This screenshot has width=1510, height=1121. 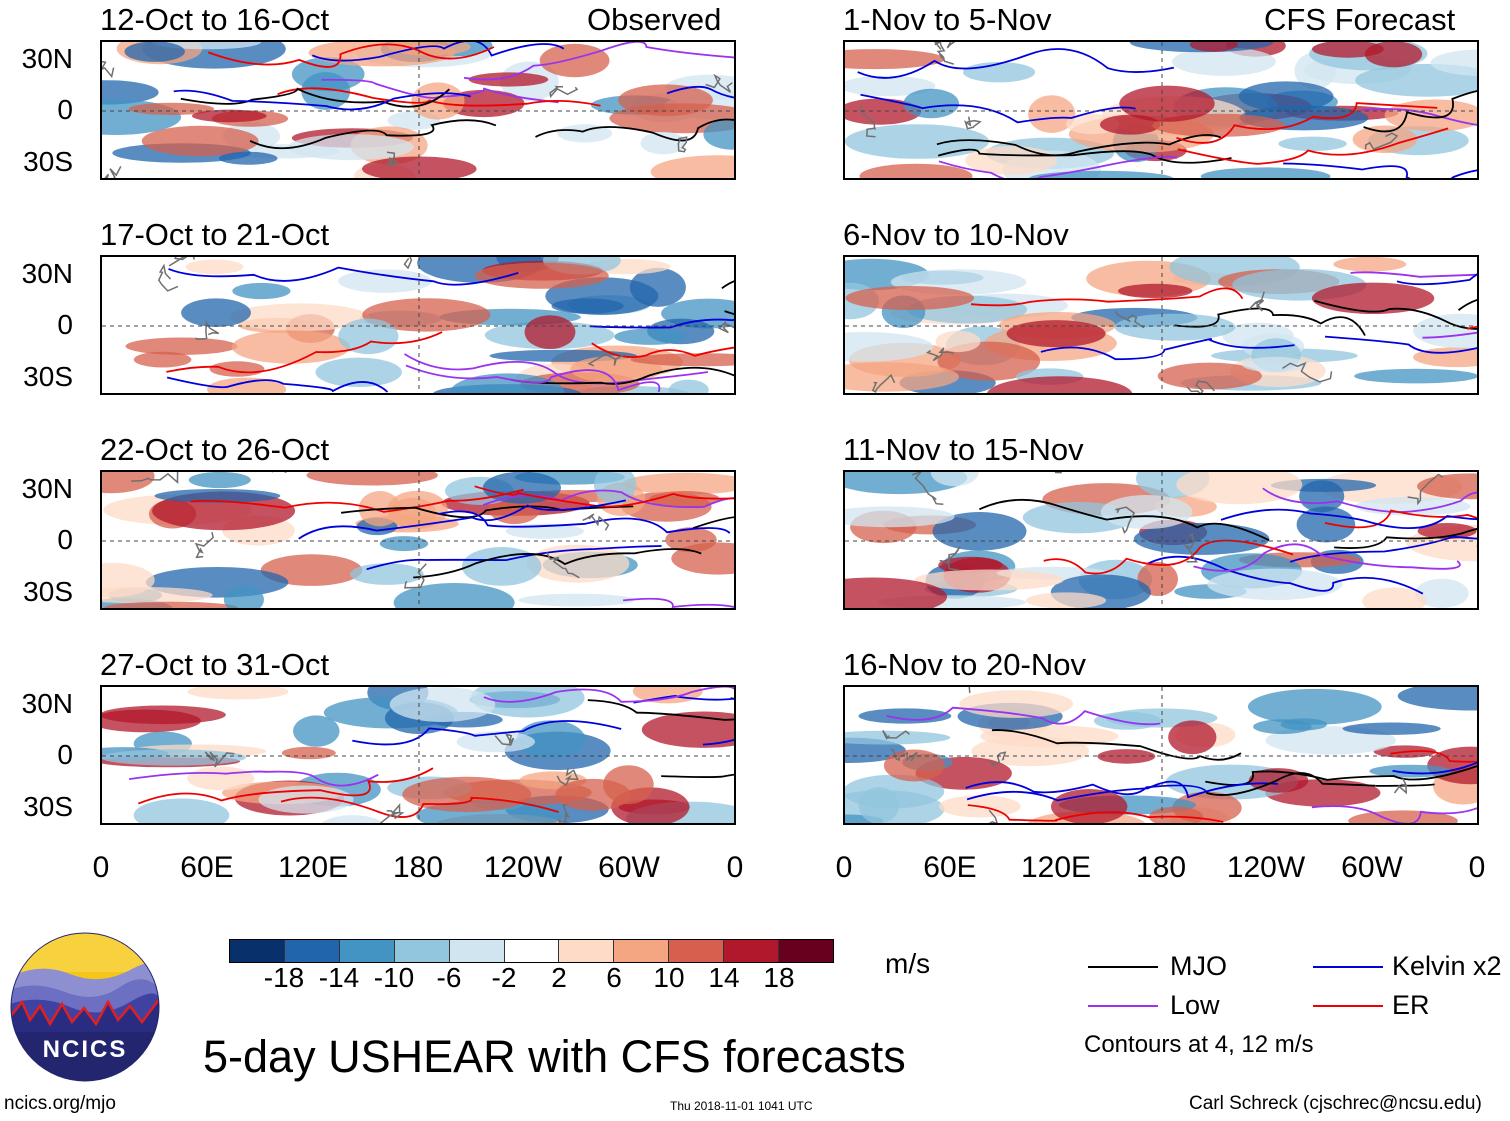 I want to click on lon-label-right-0: 0, so click(x=844, y=867).